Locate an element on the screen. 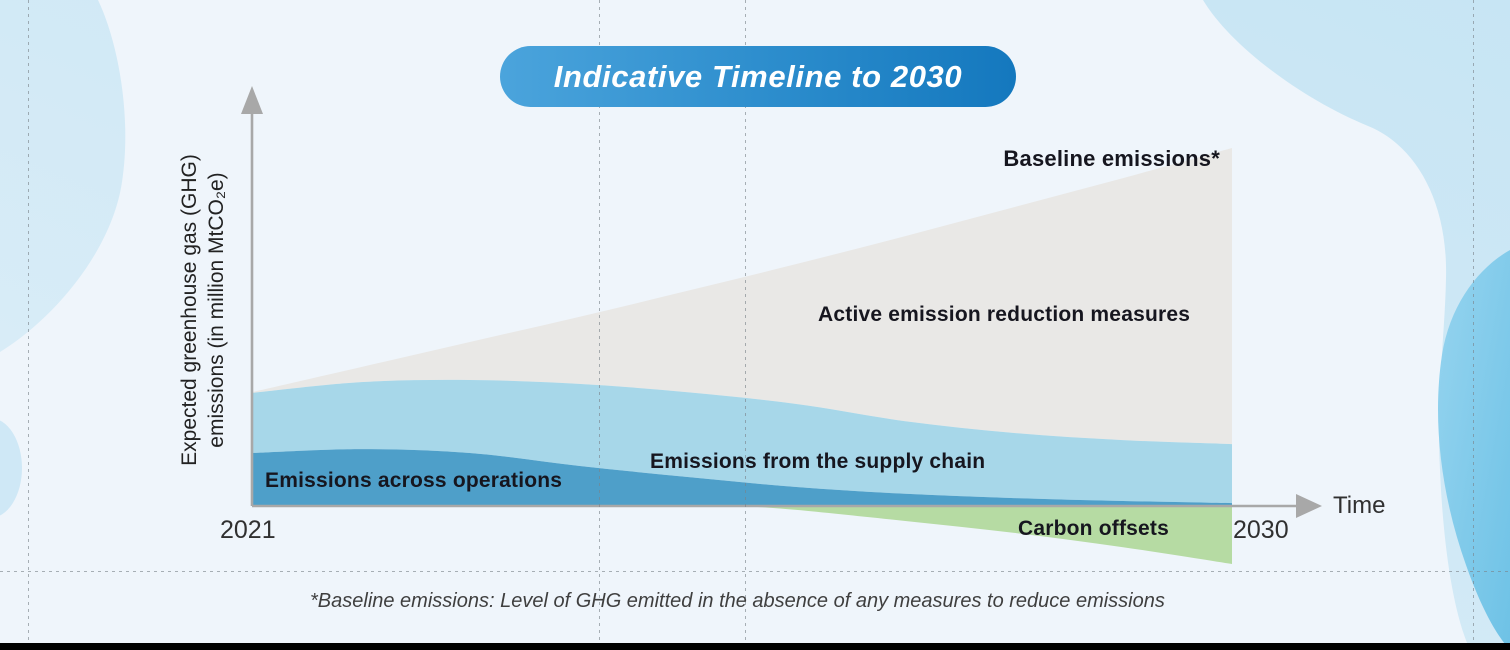  y-axis-label-line1: Expected greenhouse gas (GHG) is located at coordinates (189, 310).